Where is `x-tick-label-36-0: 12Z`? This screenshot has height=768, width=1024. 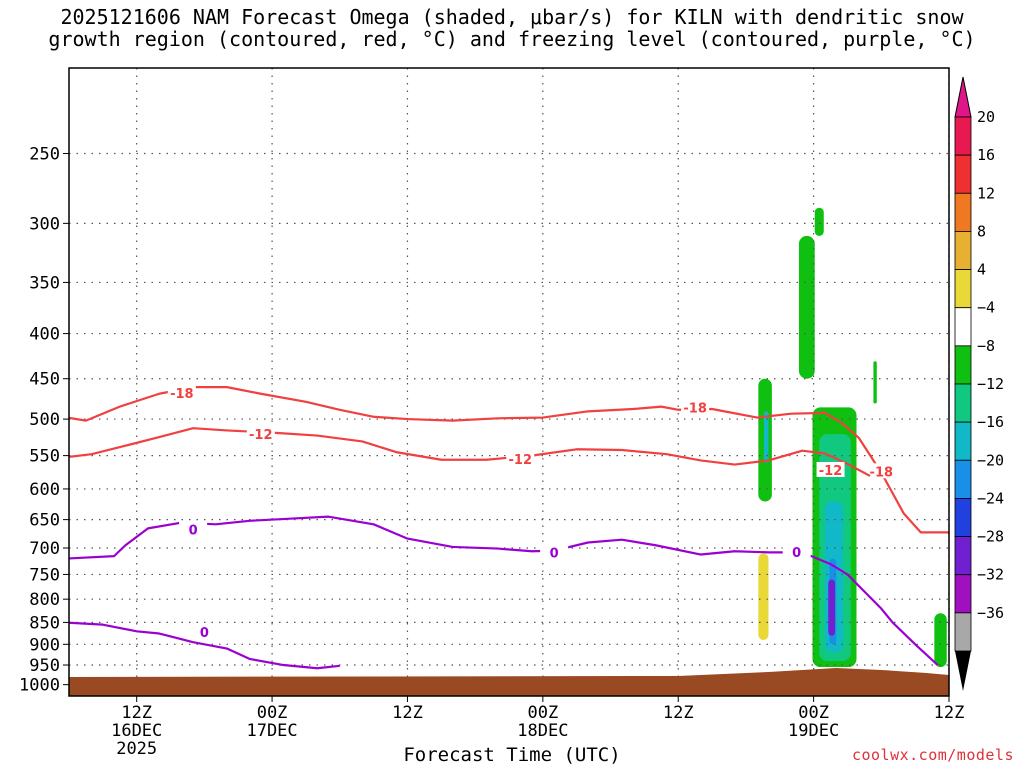 x-tick-label-36-0: 12Z is located at coordinates (407, 713).